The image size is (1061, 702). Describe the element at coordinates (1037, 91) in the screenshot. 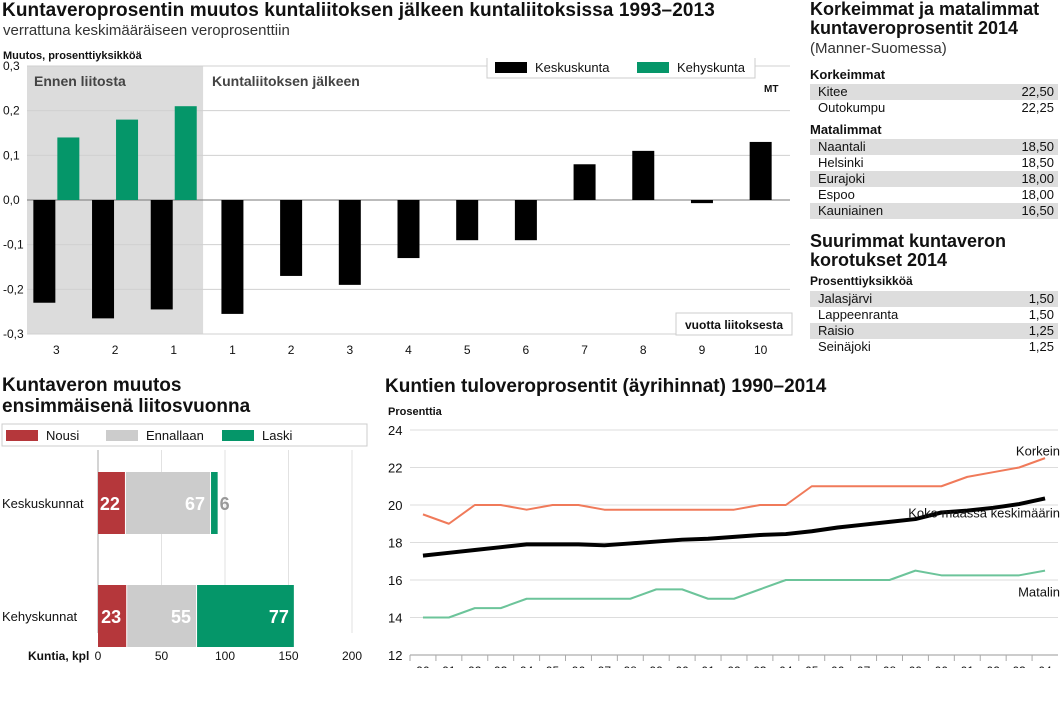

I see `row-value: 22,50` at that location.